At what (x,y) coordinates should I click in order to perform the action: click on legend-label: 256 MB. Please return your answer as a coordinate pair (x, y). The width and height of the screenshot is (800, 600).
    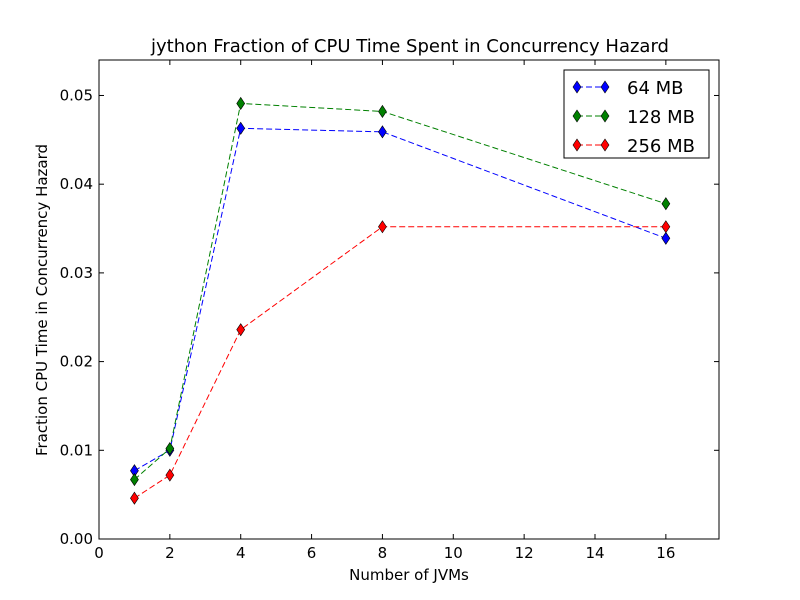
    Looking at the image, I should click on (661, 146).